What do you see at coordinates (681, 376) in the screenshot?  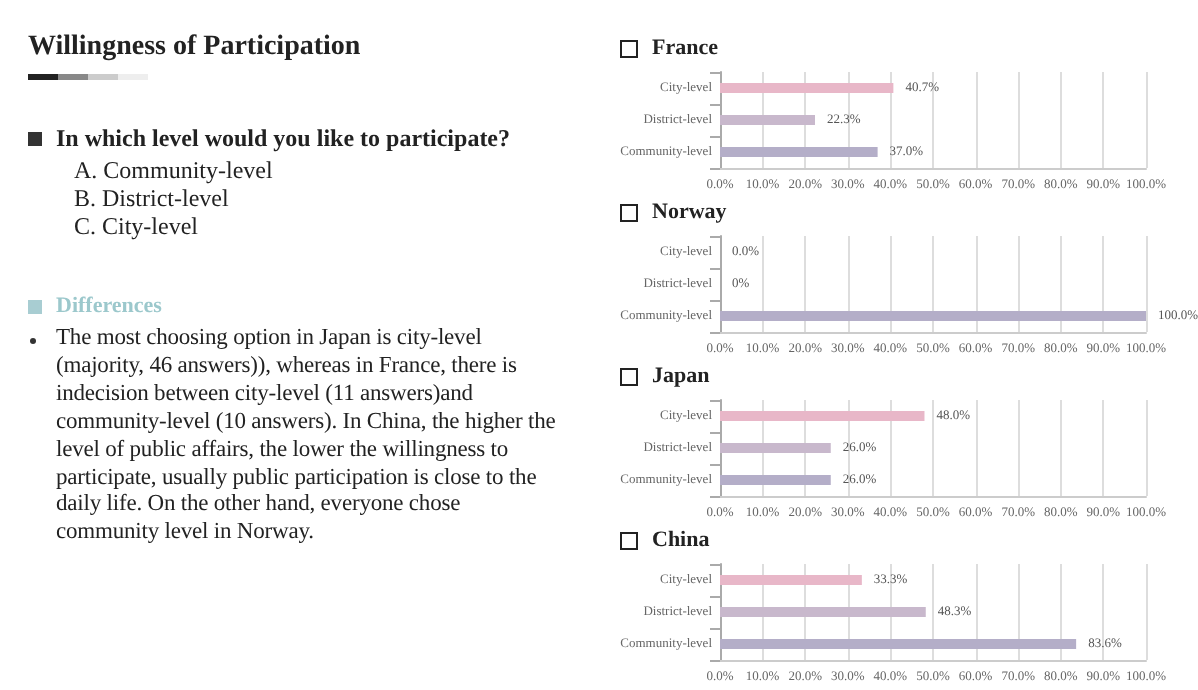 I see `chart-title: Japan` at bounding box center [681, 376].